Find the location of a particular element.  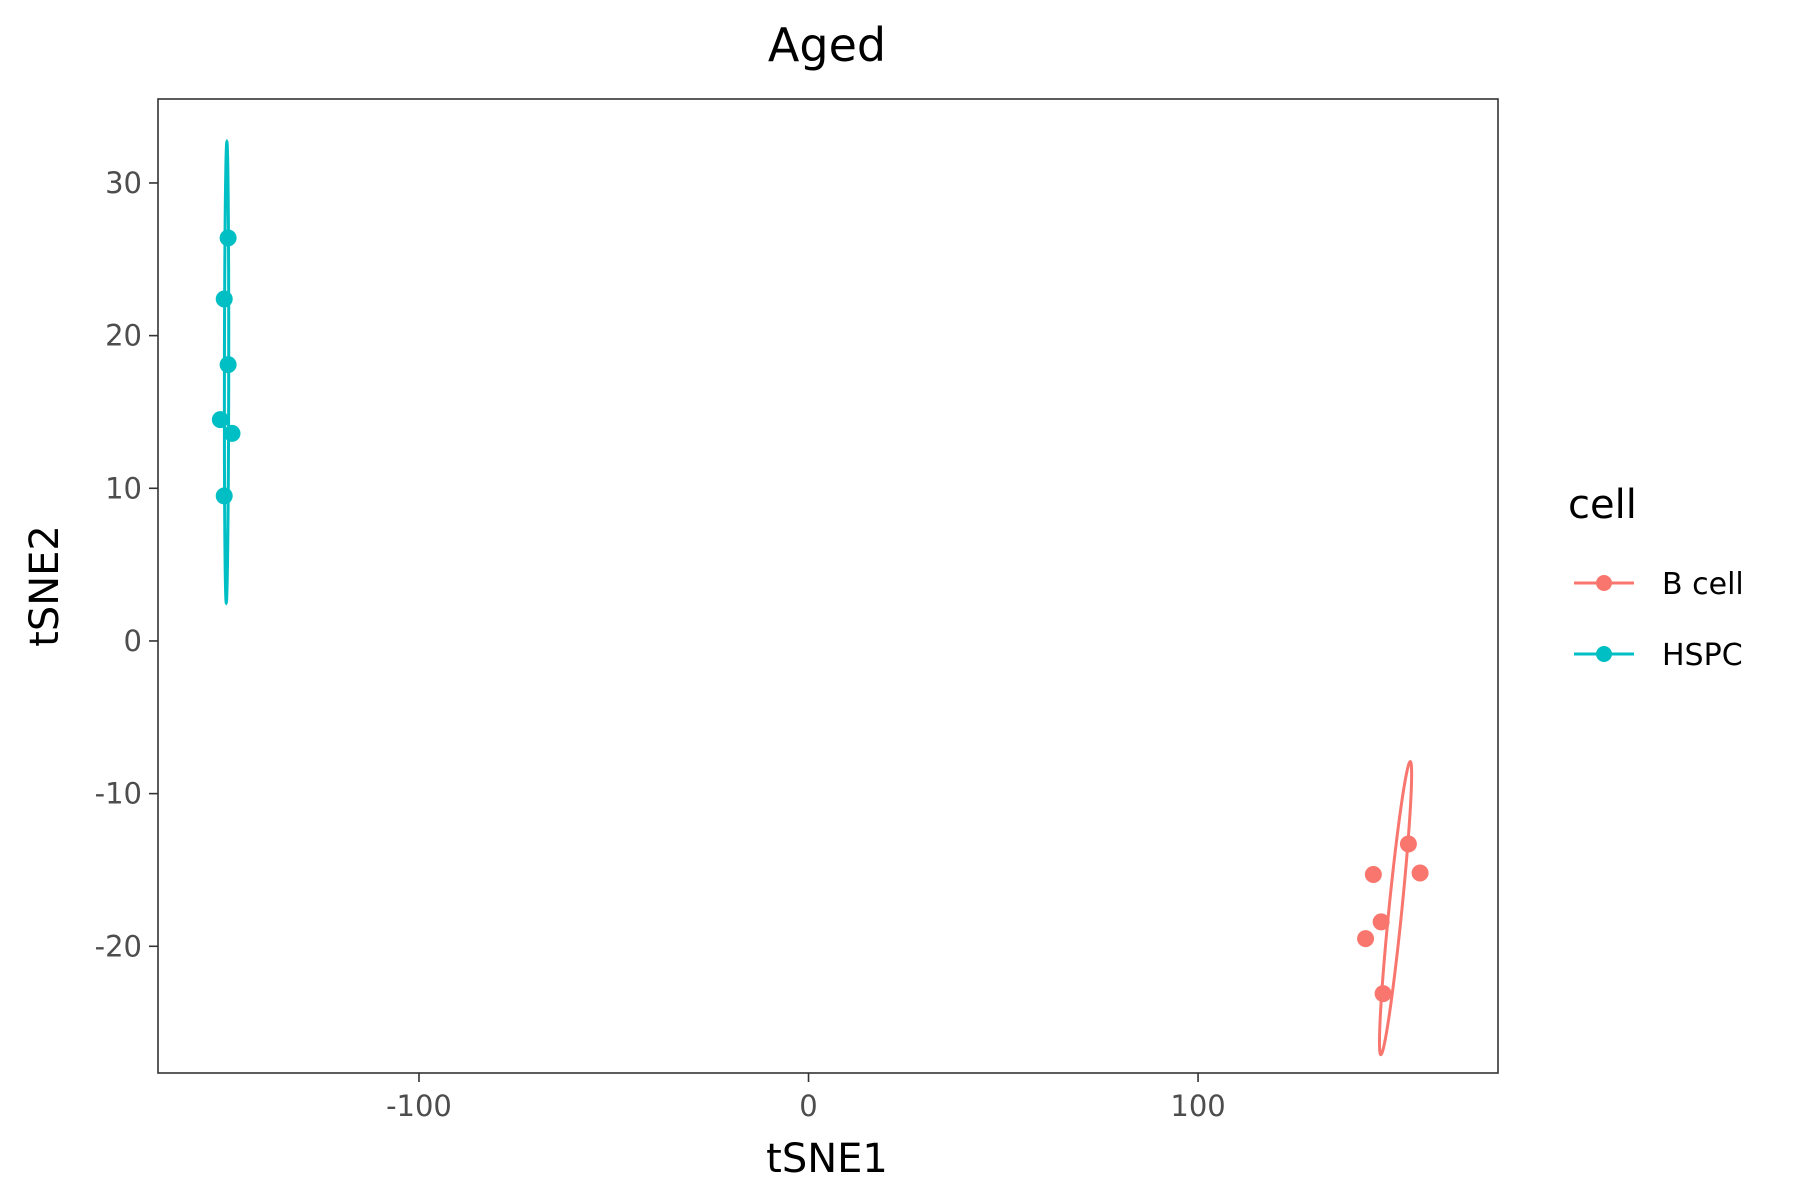

series-hspc is located at coordinates (226, 372).